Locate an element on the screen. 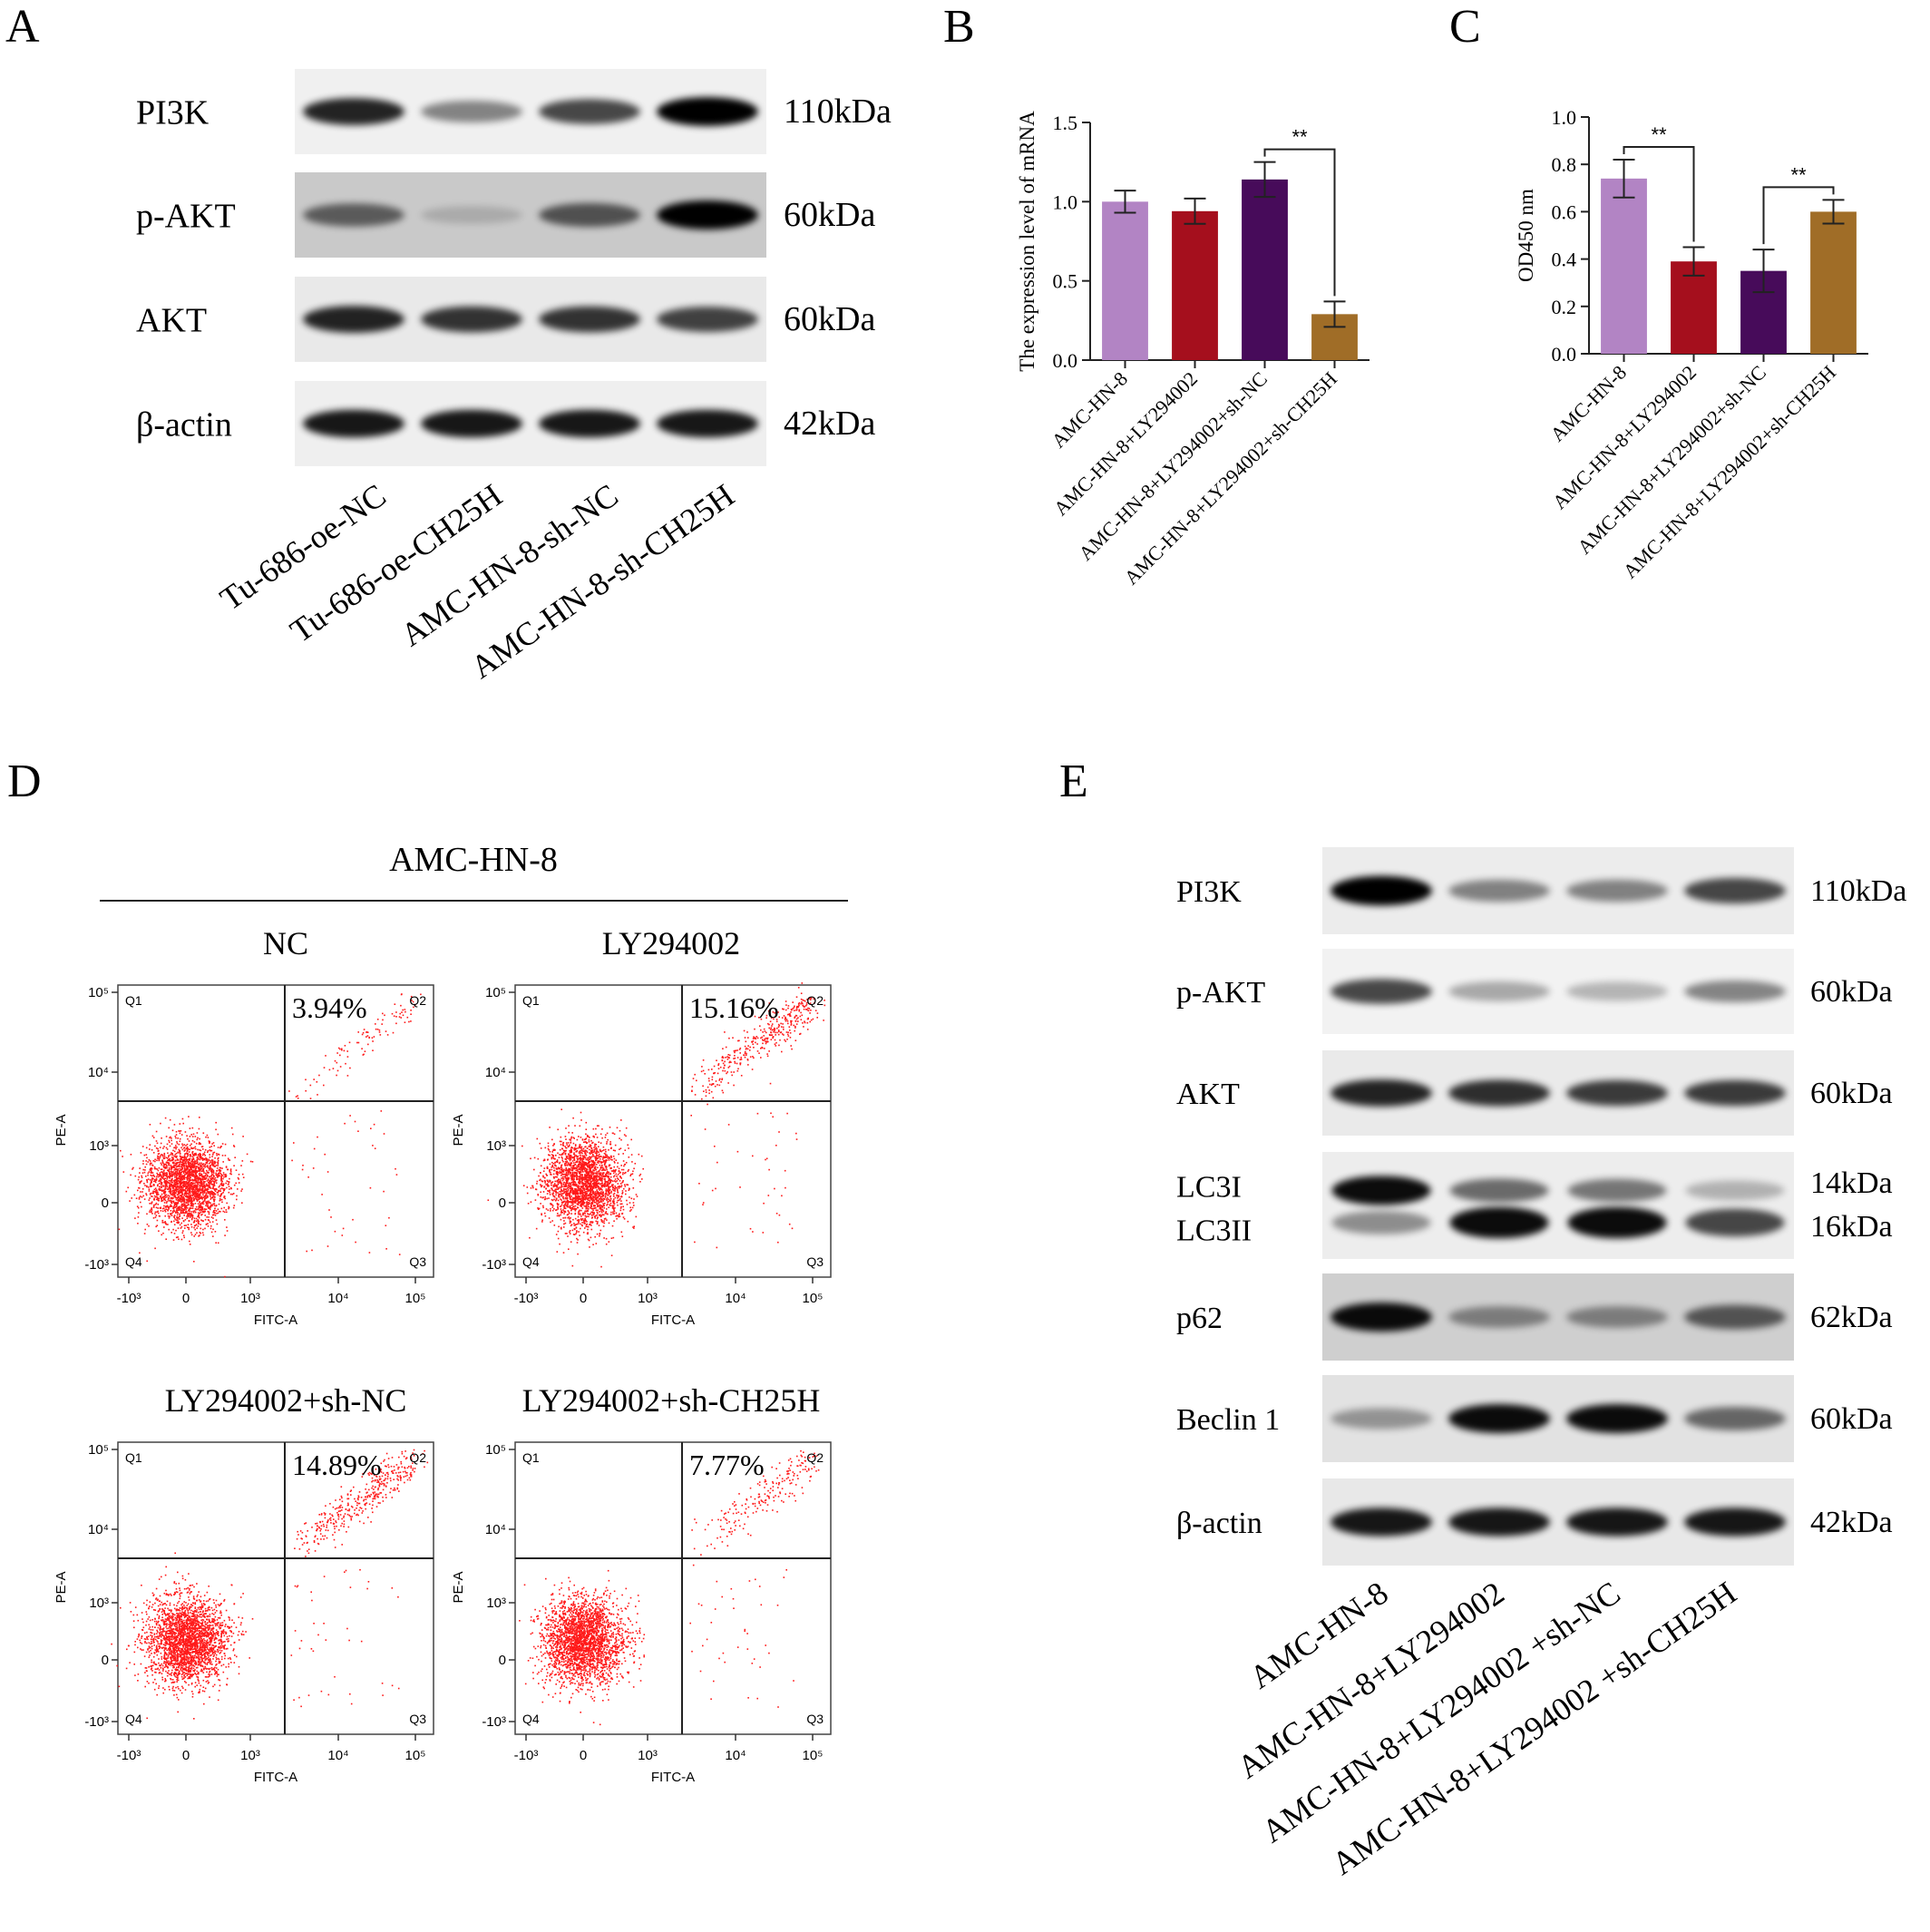 Image resolution: width=1930 pixels, height=1932 pixels. blot-row-p-akt-label: p-AKT is located at coordinates (1220, 993).